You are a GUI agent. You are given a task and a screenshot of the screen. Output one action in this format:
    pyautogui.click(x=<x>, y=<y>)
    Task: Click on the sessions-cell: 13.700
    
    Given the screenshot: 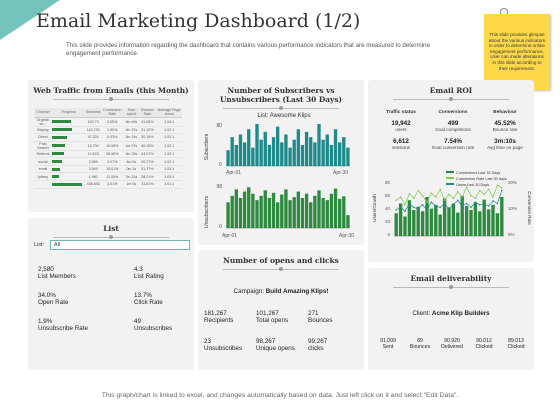 What is the action you would take?
    pyautogui.click(x=93, y=146)
    